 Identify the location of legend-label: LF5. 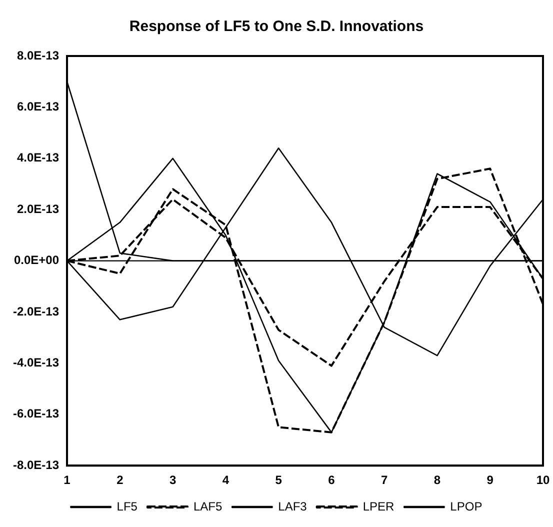
(127, 506).